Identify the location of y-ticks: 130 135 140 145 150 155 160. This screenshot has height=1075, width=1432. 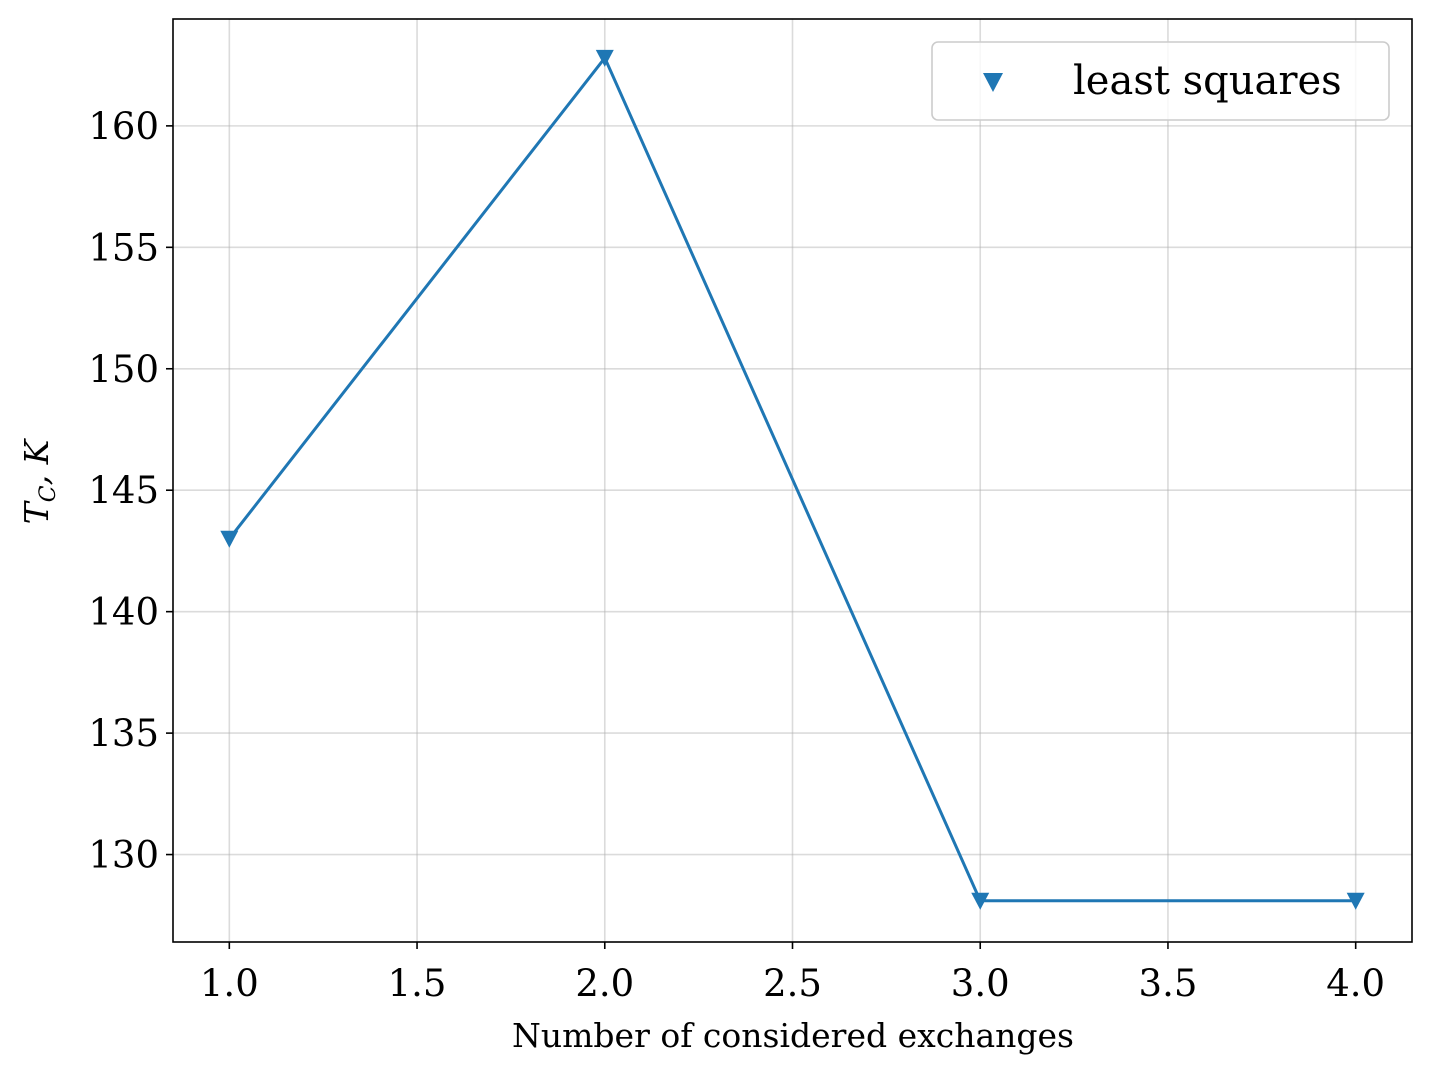
(130, 491).